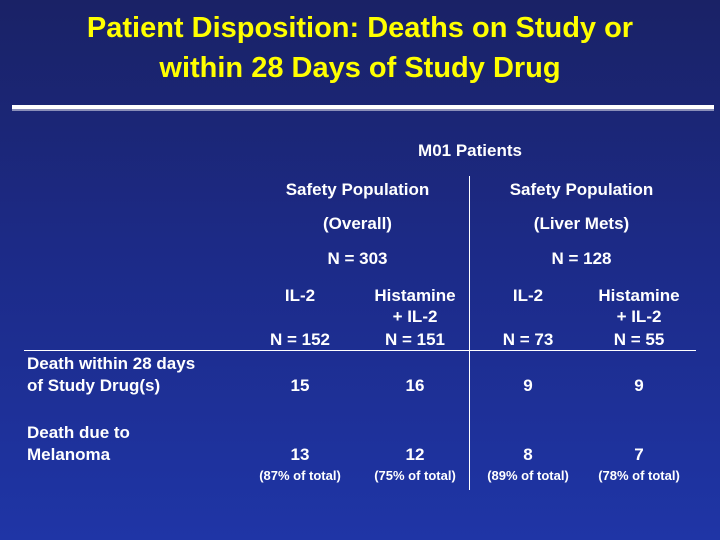  I want to click on arm-header-4: Histamine, so click(639, 295).